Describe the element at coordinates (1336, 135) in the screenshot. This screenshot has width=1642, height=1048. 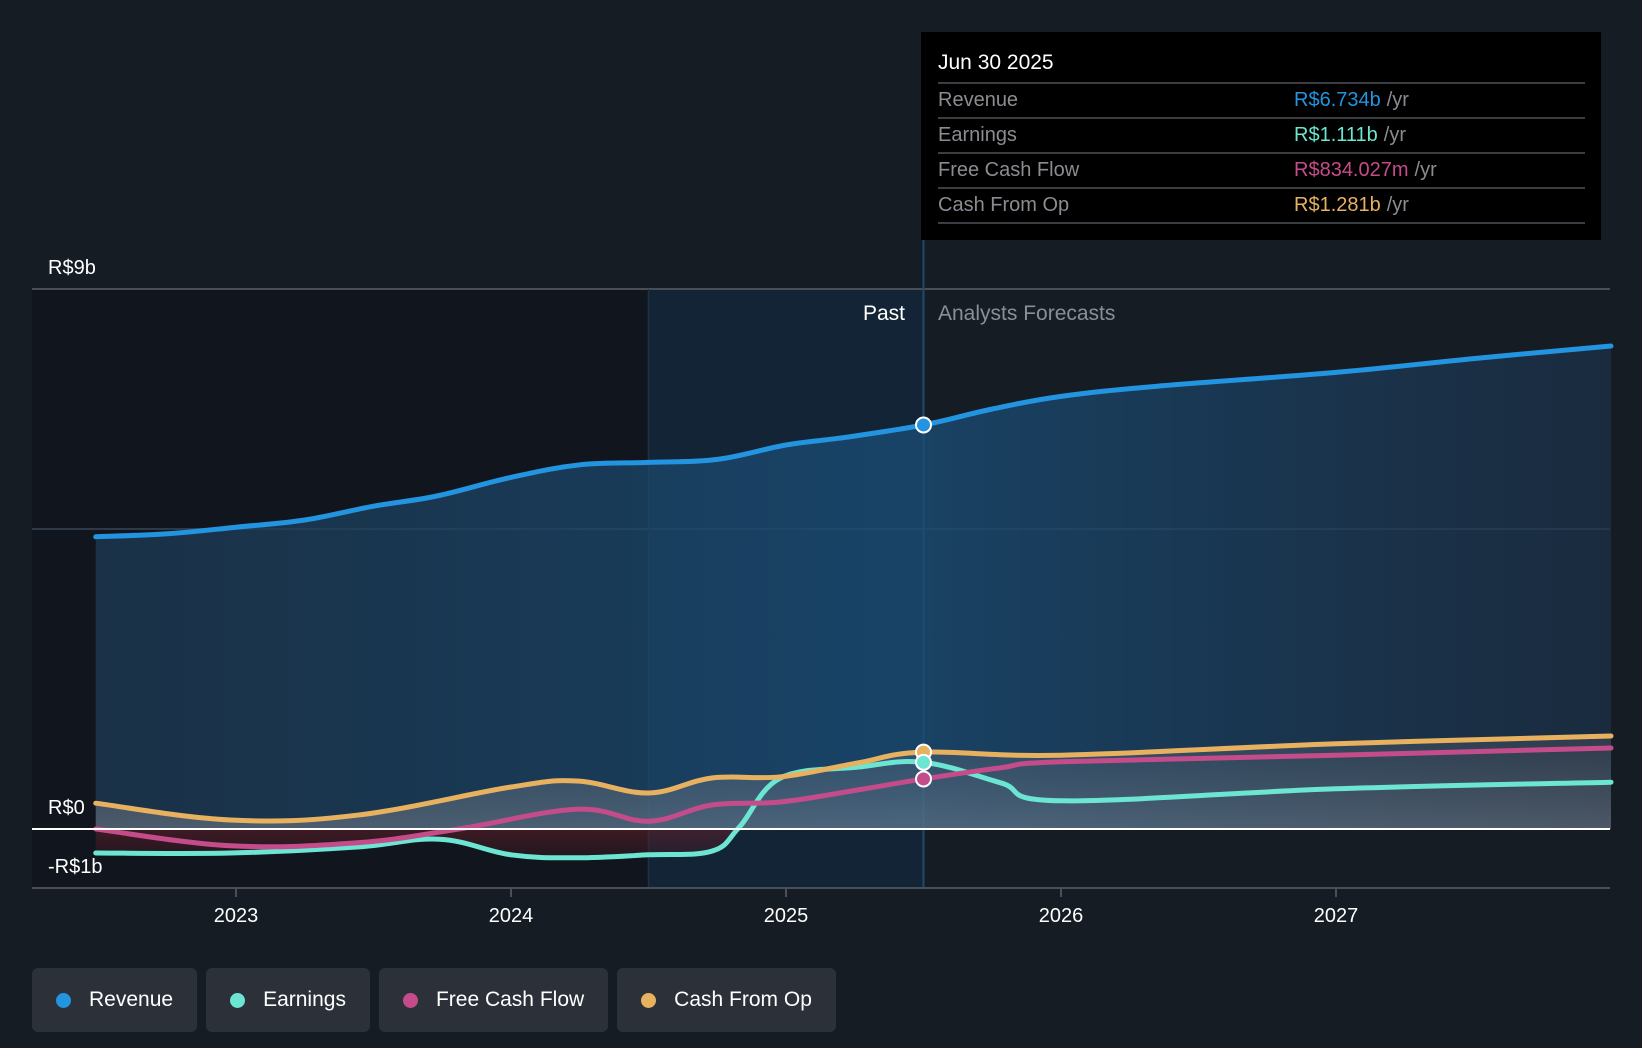
I see `tooltip-value: R$1.111b` at that location.